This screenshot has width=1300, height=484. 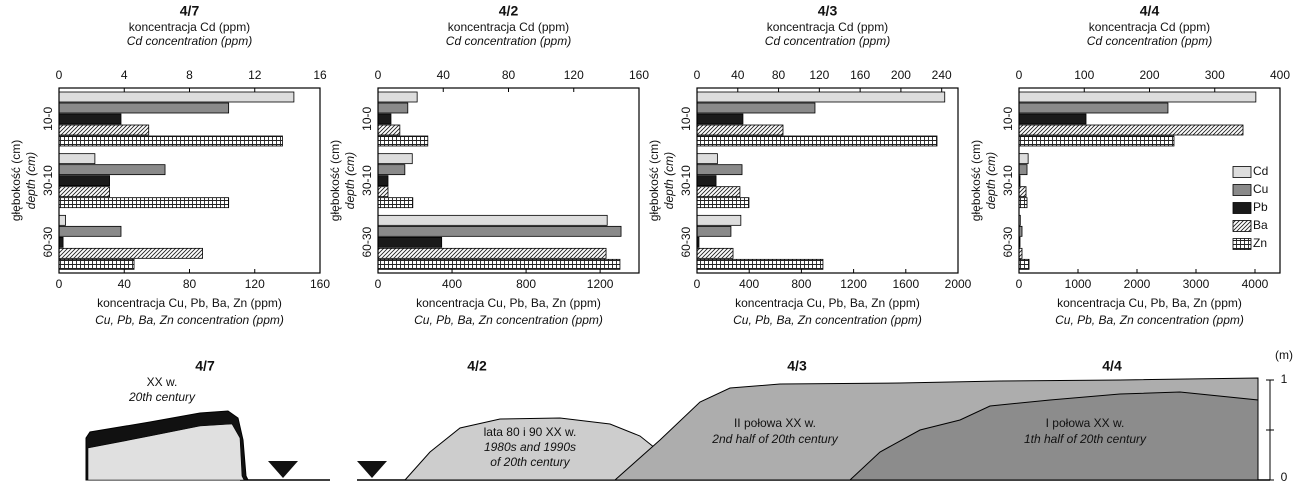 I want to click on legend-label: Zn, so click(x=1260, y=243).